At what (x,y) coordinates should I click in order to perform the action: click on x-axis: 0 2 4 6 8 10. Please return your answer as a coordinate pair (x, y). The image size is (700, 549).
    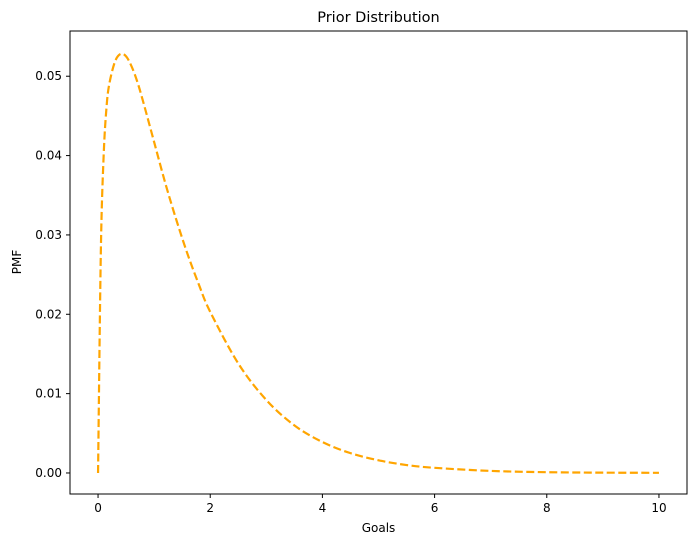
    Looking at the image, I should click on (380, 504).